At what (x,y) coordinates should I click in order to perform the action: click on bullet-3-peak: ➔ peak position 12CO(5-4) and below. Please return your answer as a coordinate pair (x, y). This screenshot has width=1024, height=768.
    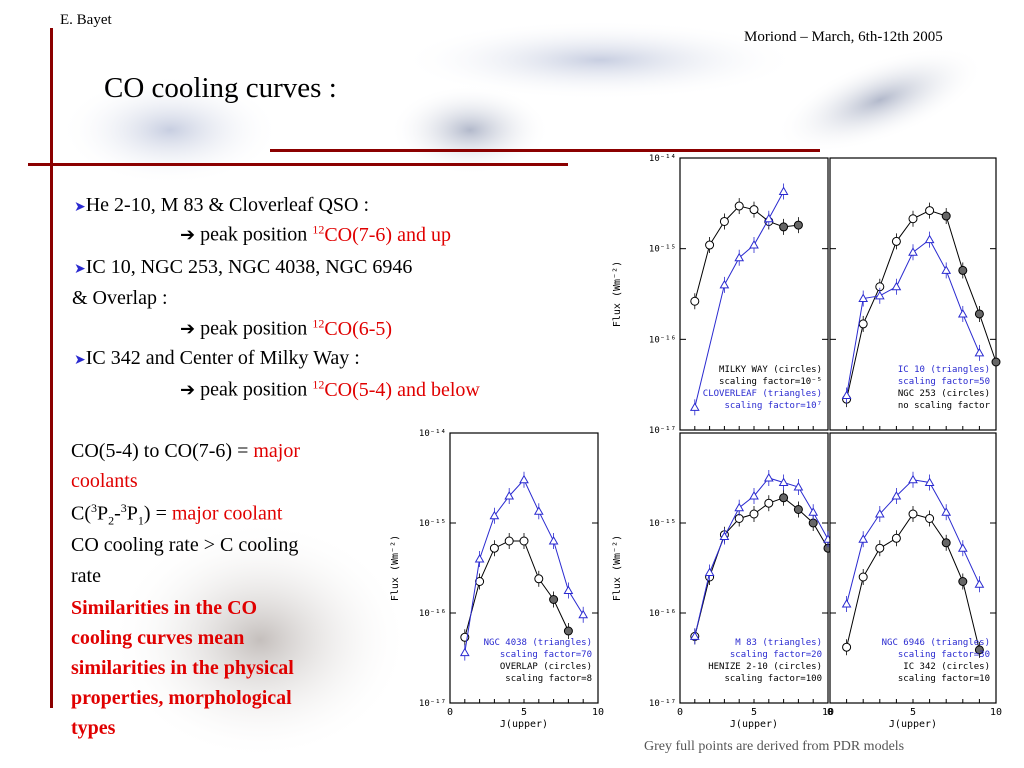
    Looking at the image, I should click on (330, 389).